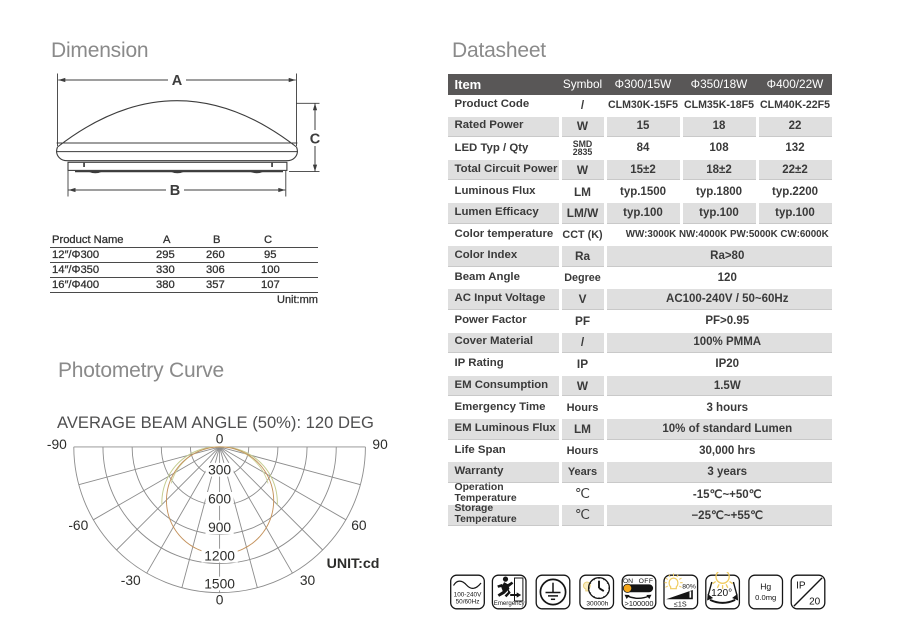  I want to click on svg-text: 120°, so click(721, 593).